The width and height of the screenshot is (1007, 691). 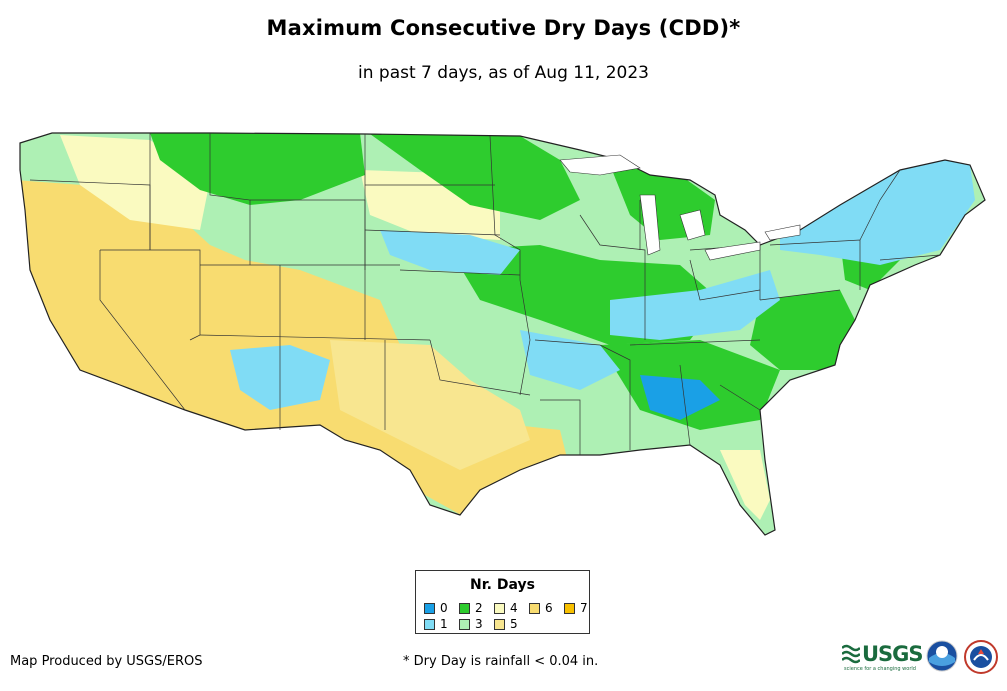 I want to click on zone-texas-5-days, so click(x=430, y=405).